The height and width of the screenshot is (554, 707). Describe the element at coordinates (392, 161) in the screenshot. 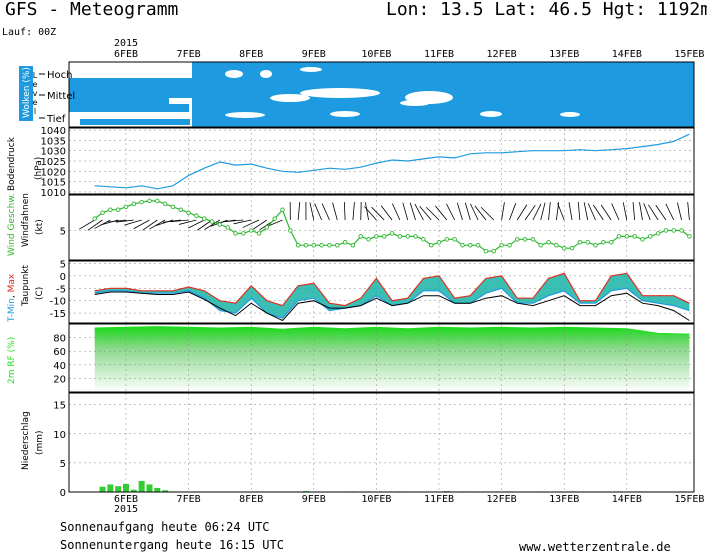

I see `pressure-line` at that location.